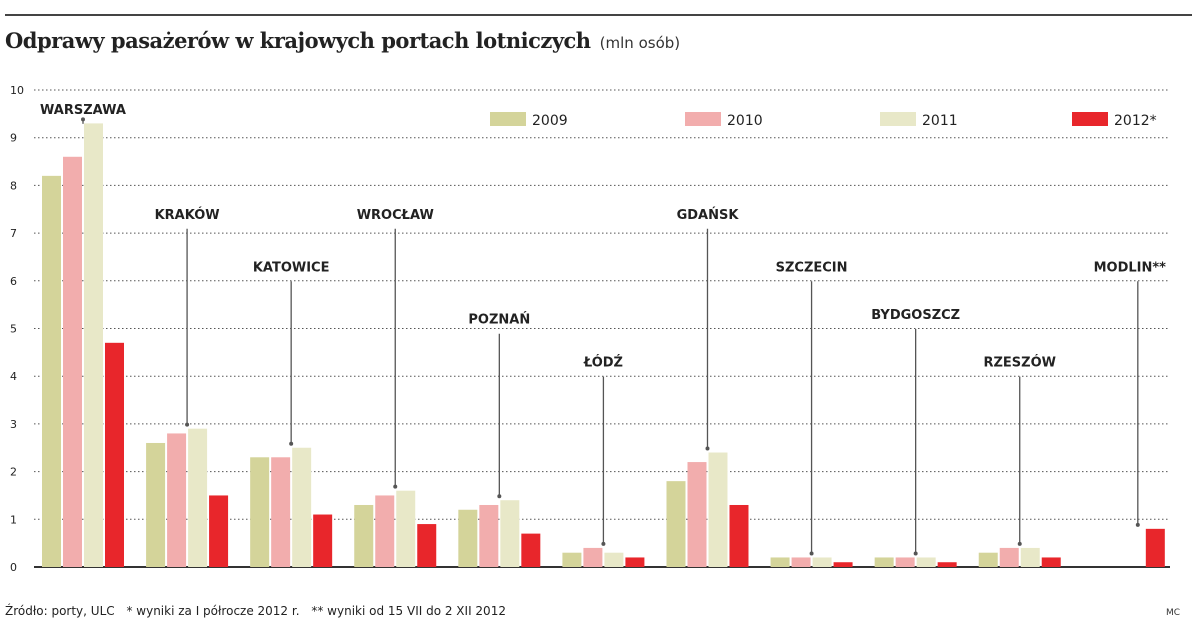 This screenshot has height=640, width=1200. I want to click on y-tick-label: 3, so click(13, 424).